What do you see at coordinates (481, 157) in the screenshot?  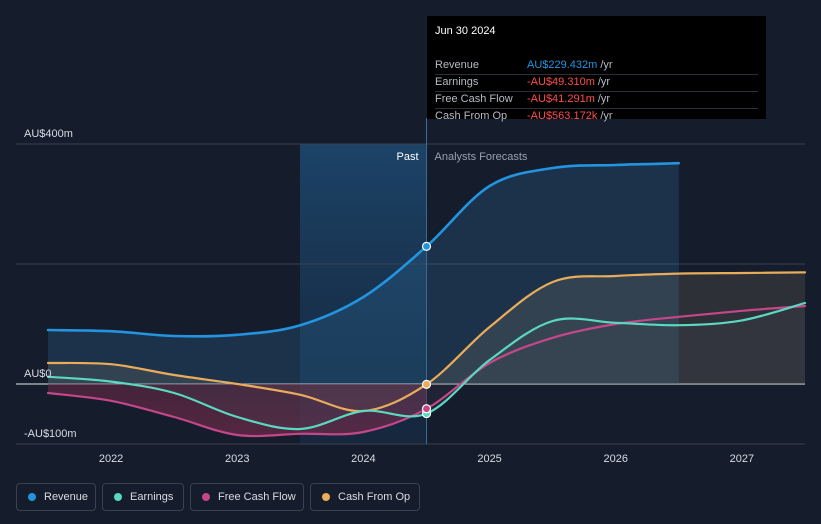 I see `forecast-label: Analysts Forecasts` at bounding box center [481, 157].